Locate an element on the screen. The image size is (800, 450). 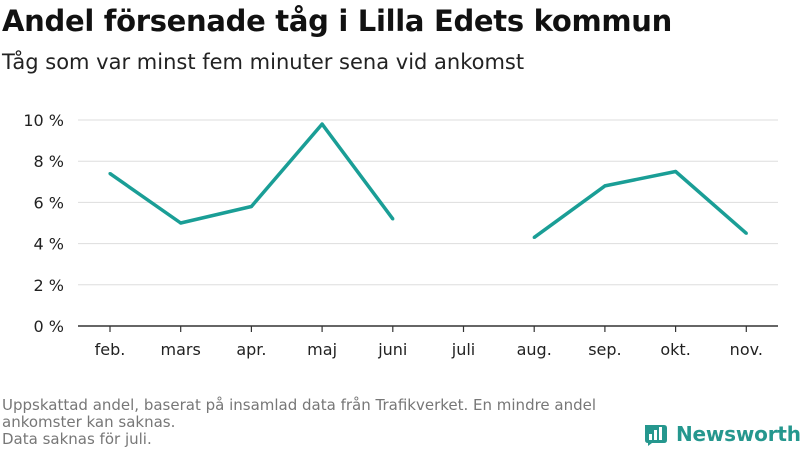
y-tick-label: 8 % is located at coordinates (49, 161).